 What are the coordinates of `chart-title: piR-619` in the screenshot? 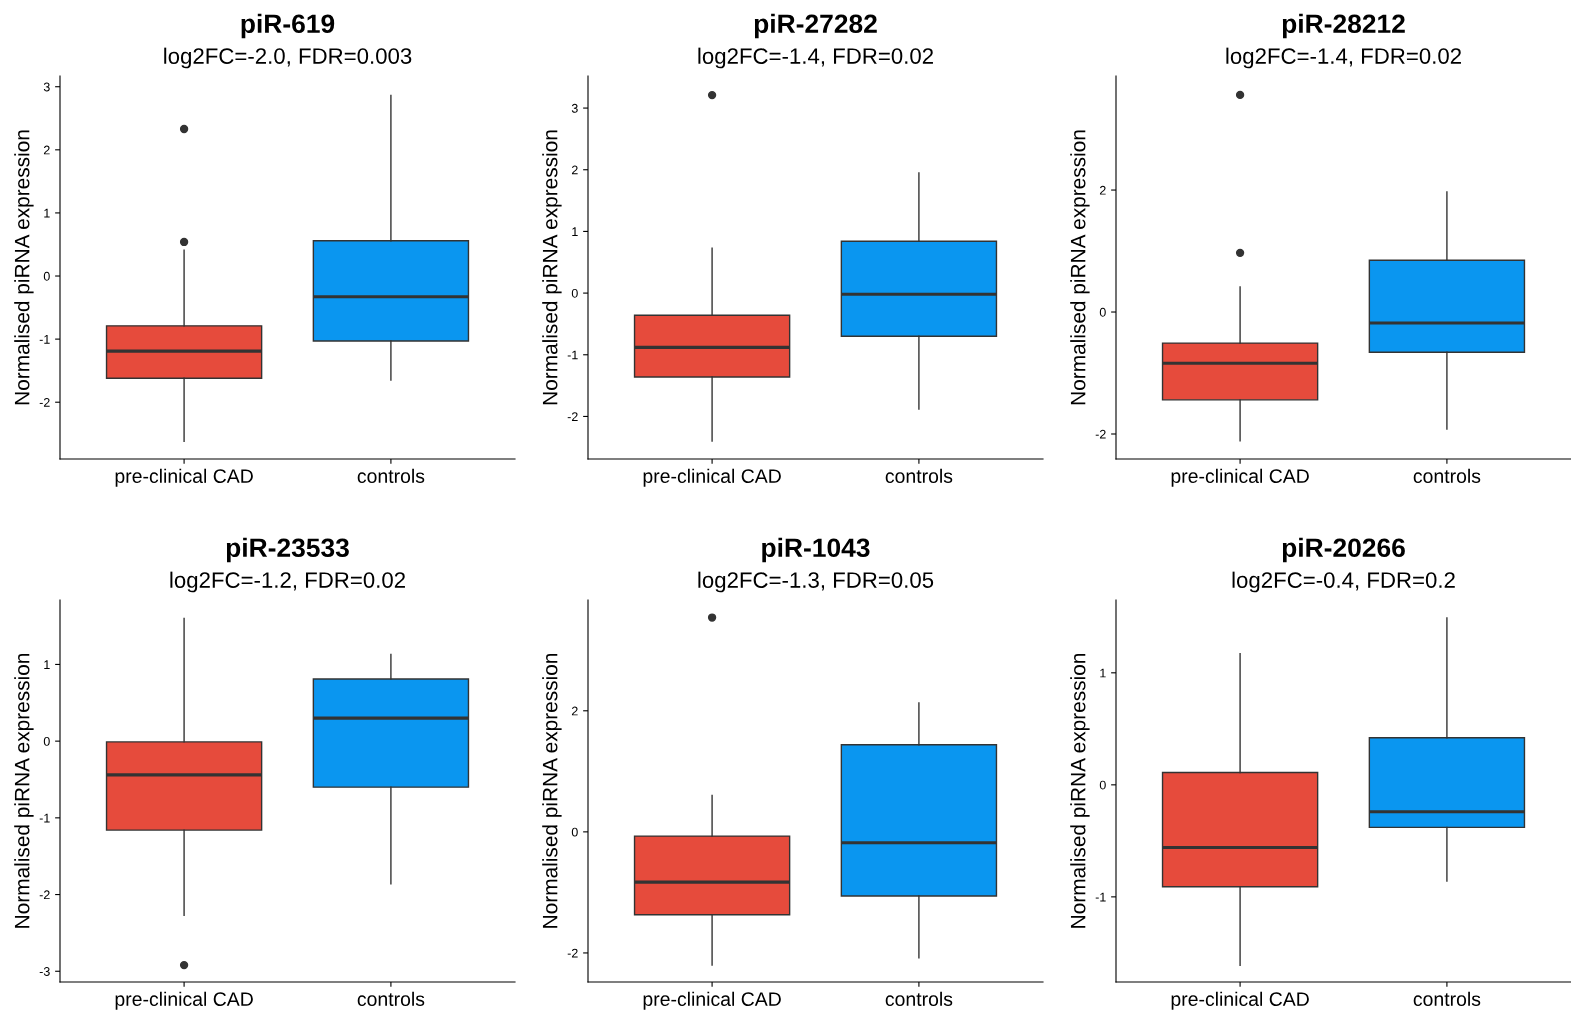 It's located at (288, 26).